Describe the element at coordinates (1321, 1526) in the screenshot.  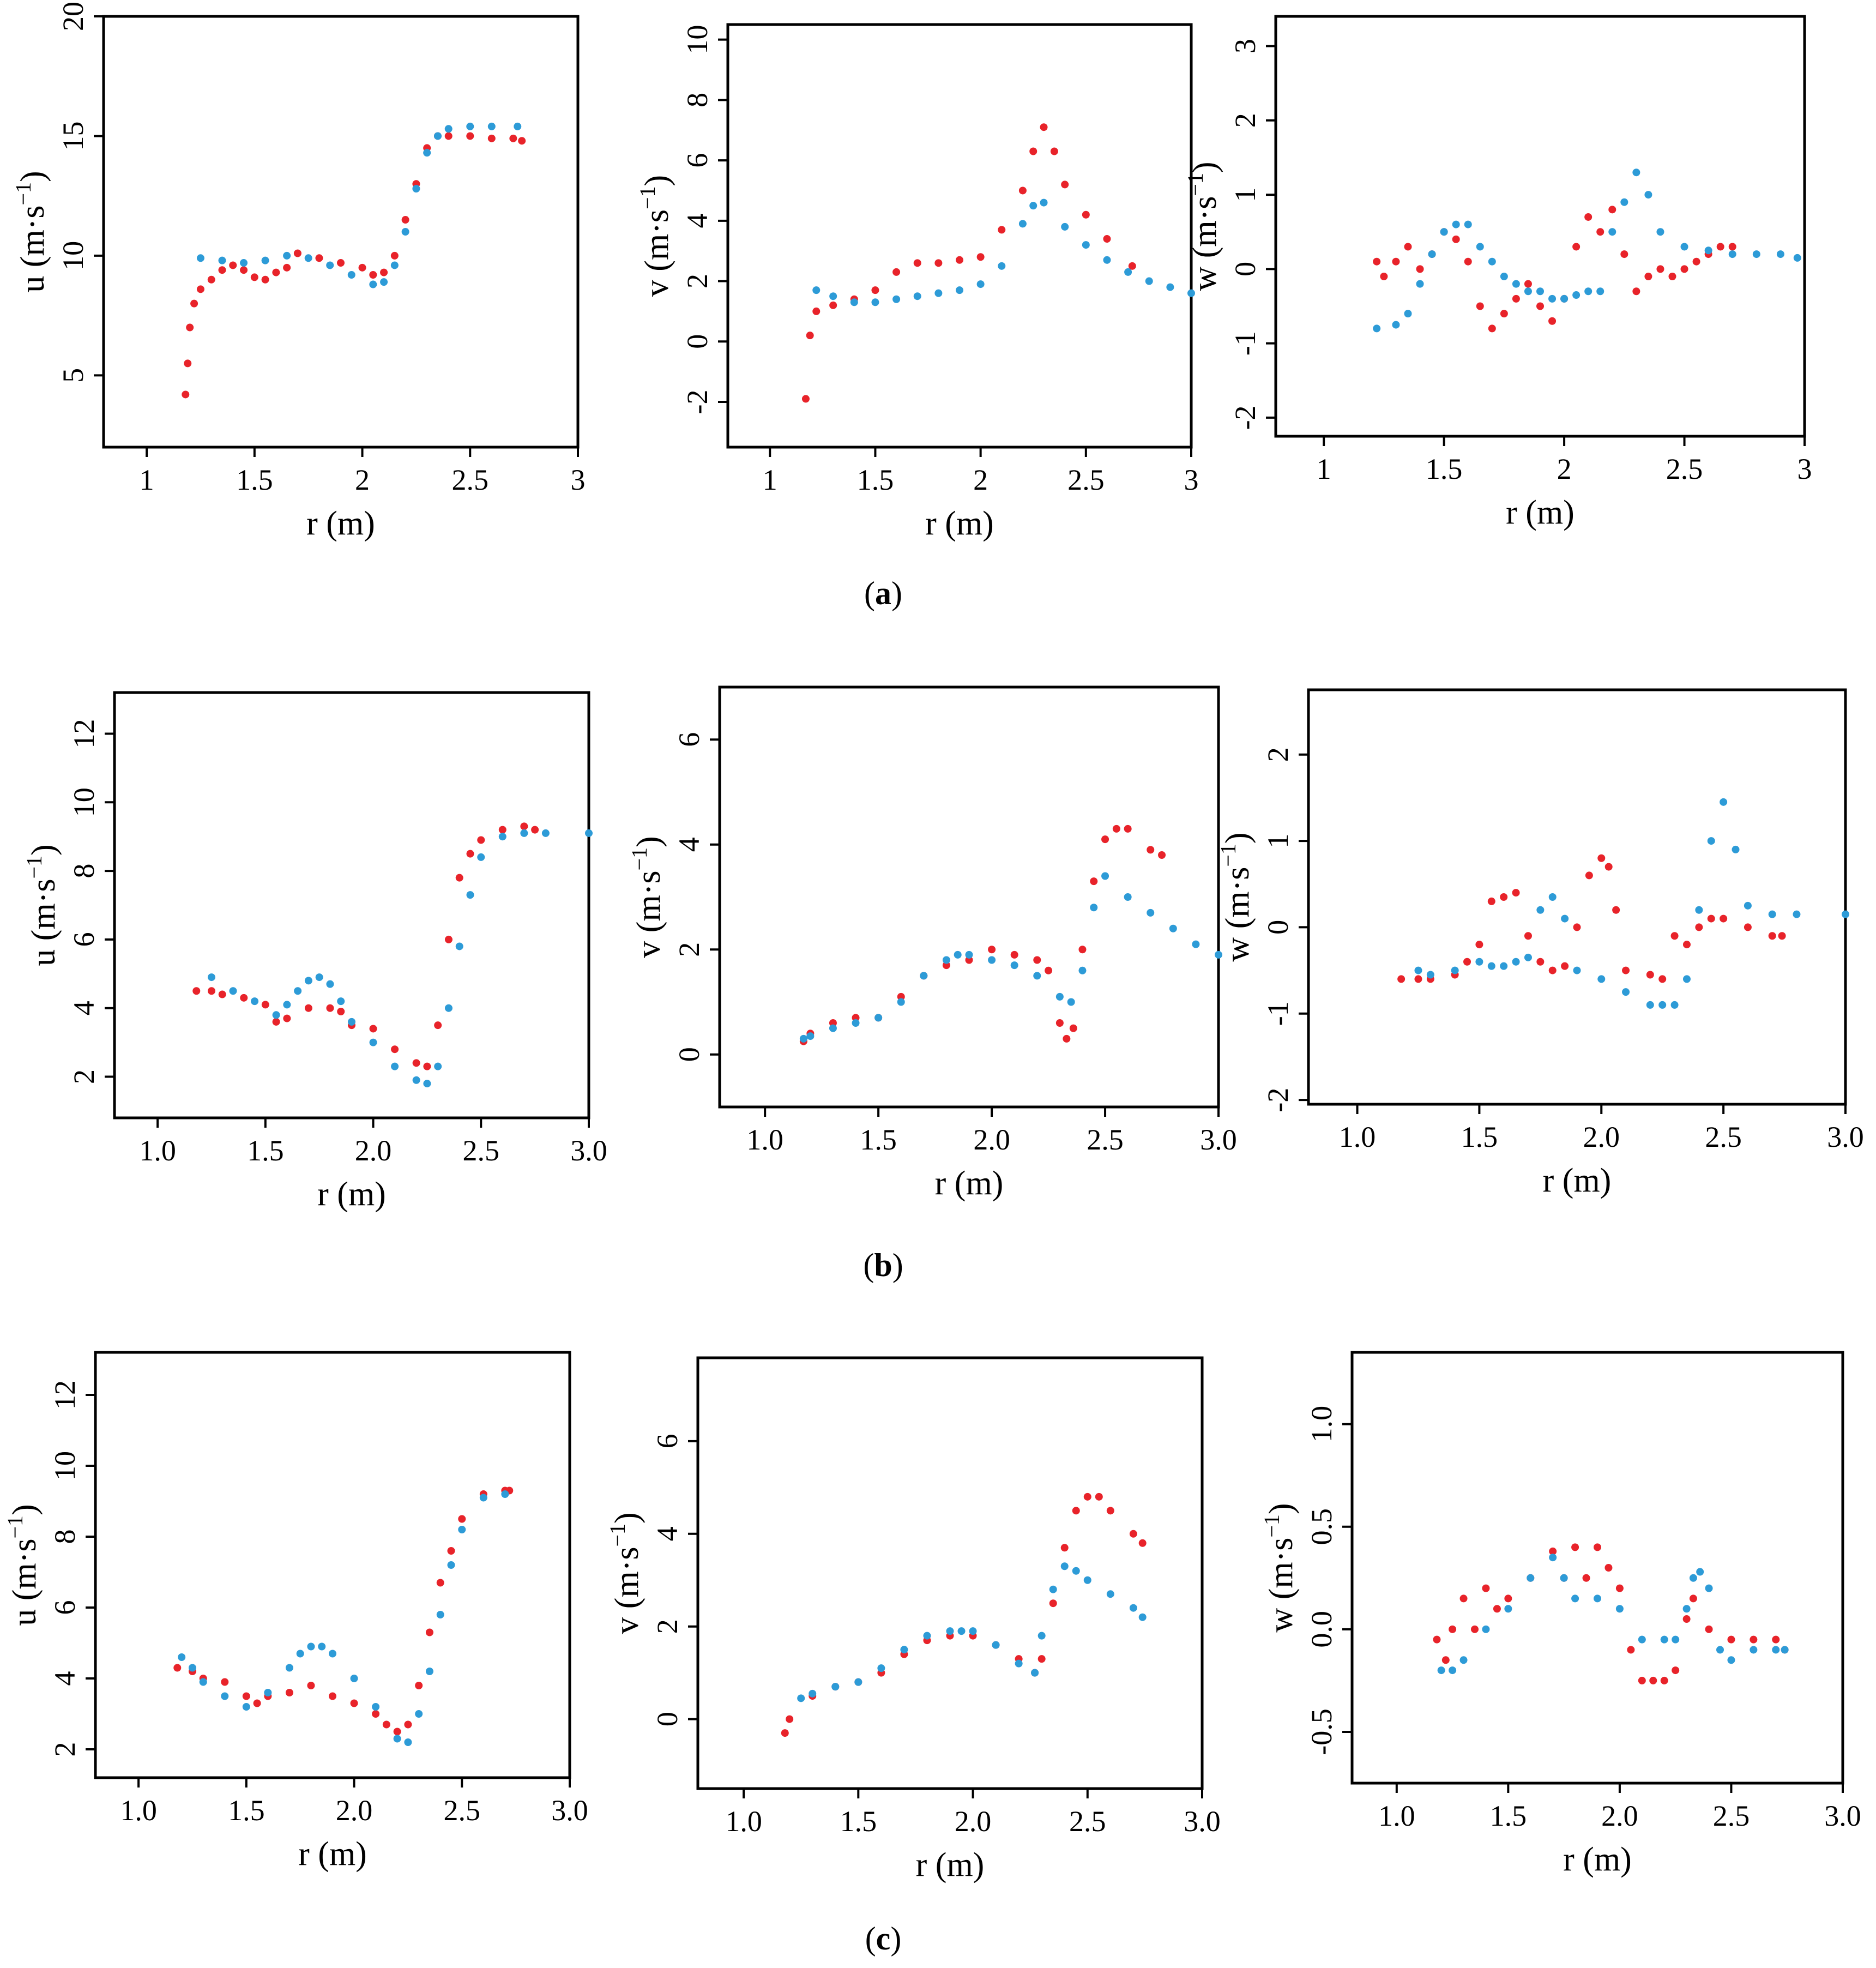
I see `y-tick-label: 0.5` at that location.